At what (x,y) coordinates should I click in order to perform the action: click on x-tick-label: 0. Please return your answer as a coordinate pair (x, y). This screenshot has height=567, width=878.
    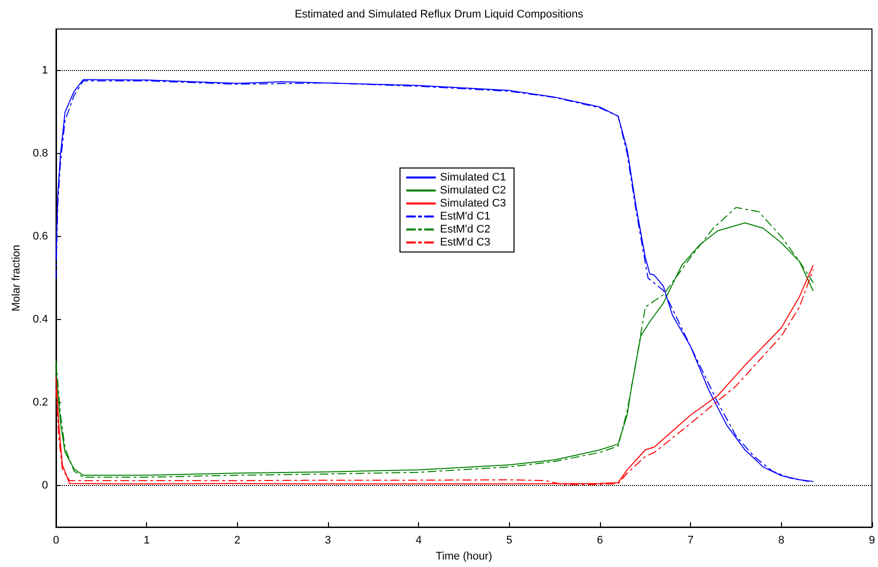
    Looking at the image, I should click on (56, 540).